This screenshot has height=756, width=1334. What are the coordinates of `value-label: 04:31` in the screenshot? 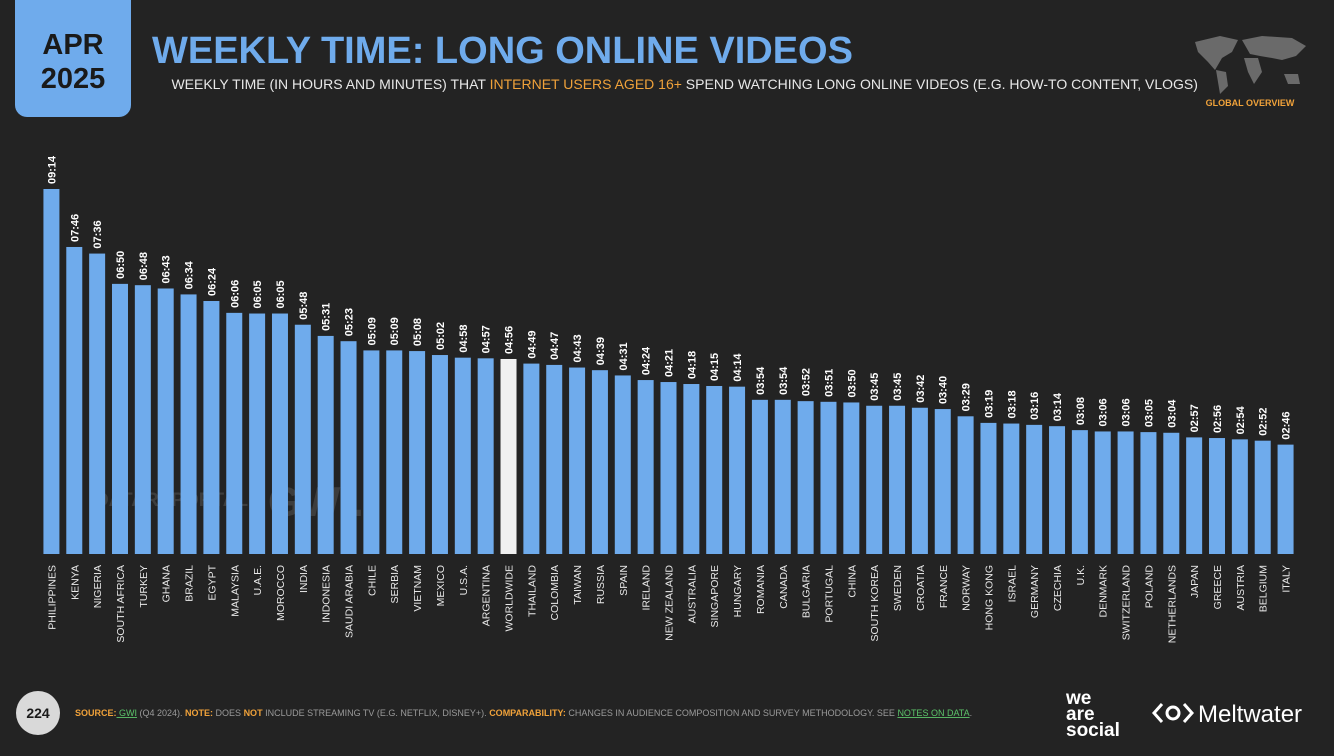 It's located at (624, 356).